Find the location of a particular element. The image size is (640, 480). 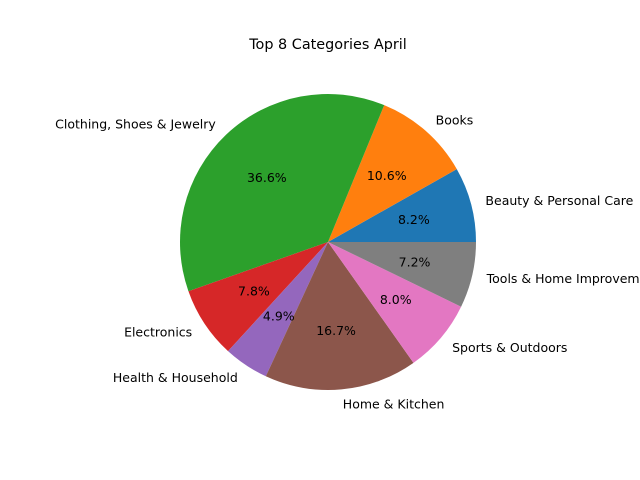

slice-electronics is located at coordinates (258, 297).